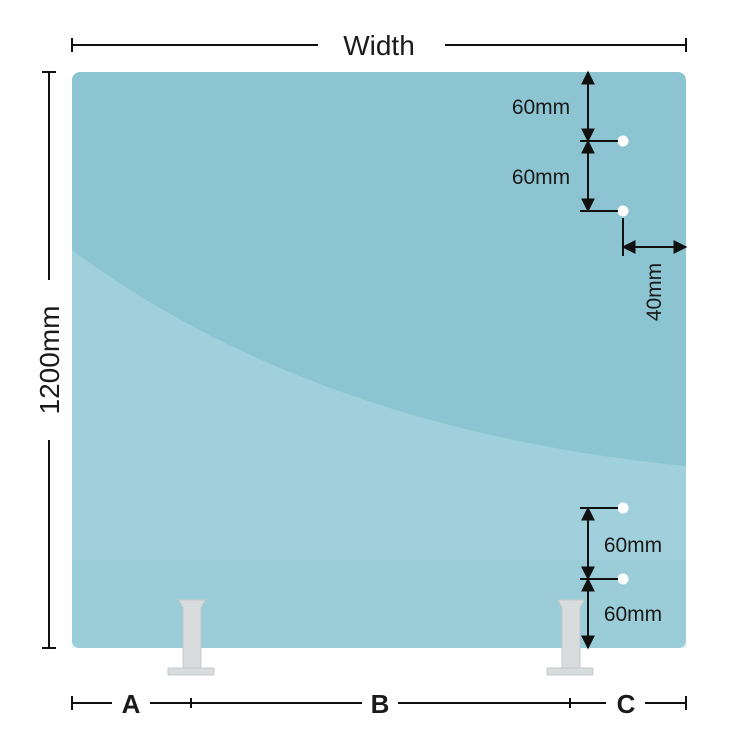 The height and width of the screenshot is (750, 750). I want to click on segment-b-label: B, so click(380, 704).